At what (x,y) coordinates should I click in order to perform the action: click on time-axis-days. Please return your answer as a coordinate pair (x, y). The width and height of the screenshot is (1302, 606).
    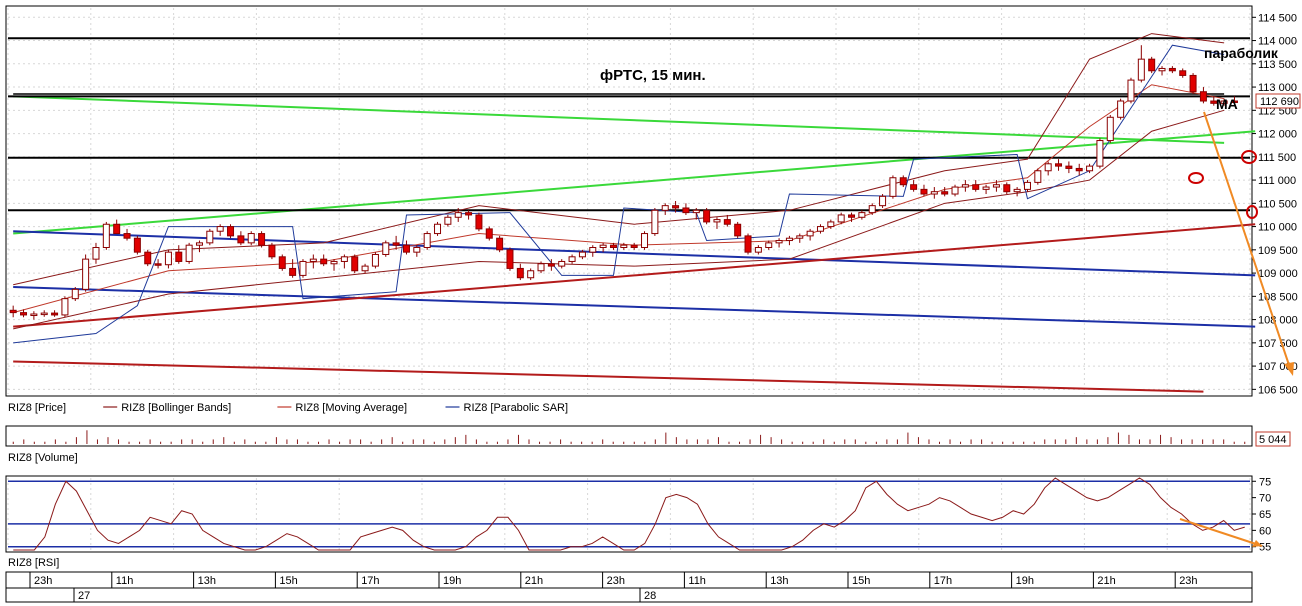
    Looking at the image, I should click on (629, 595).